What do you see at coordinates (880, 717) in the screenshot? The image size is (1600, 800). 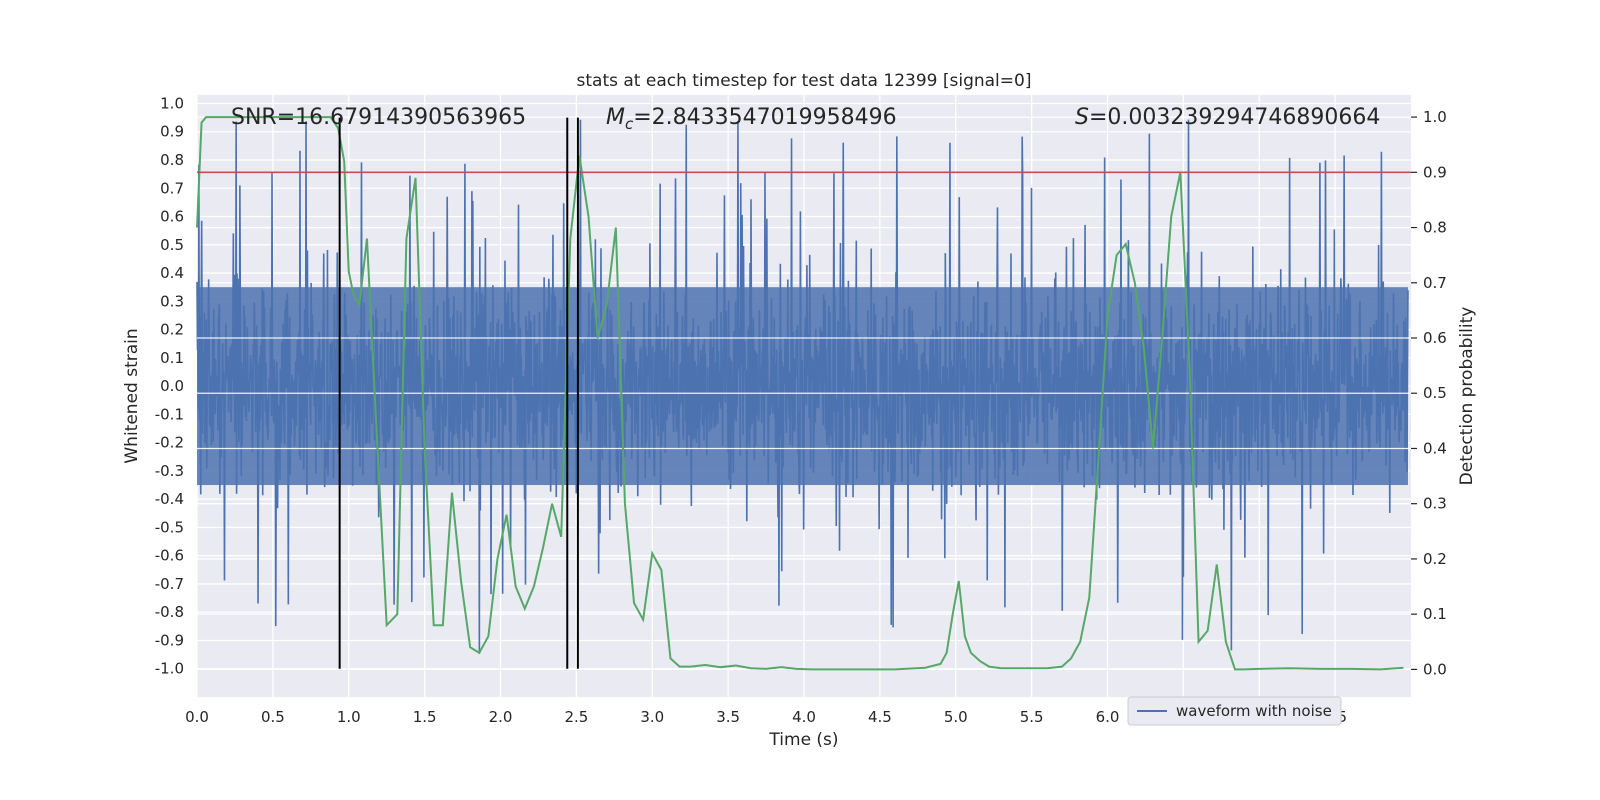 I see `x-tick-label: 4.5` at bounding box center [880, 717].